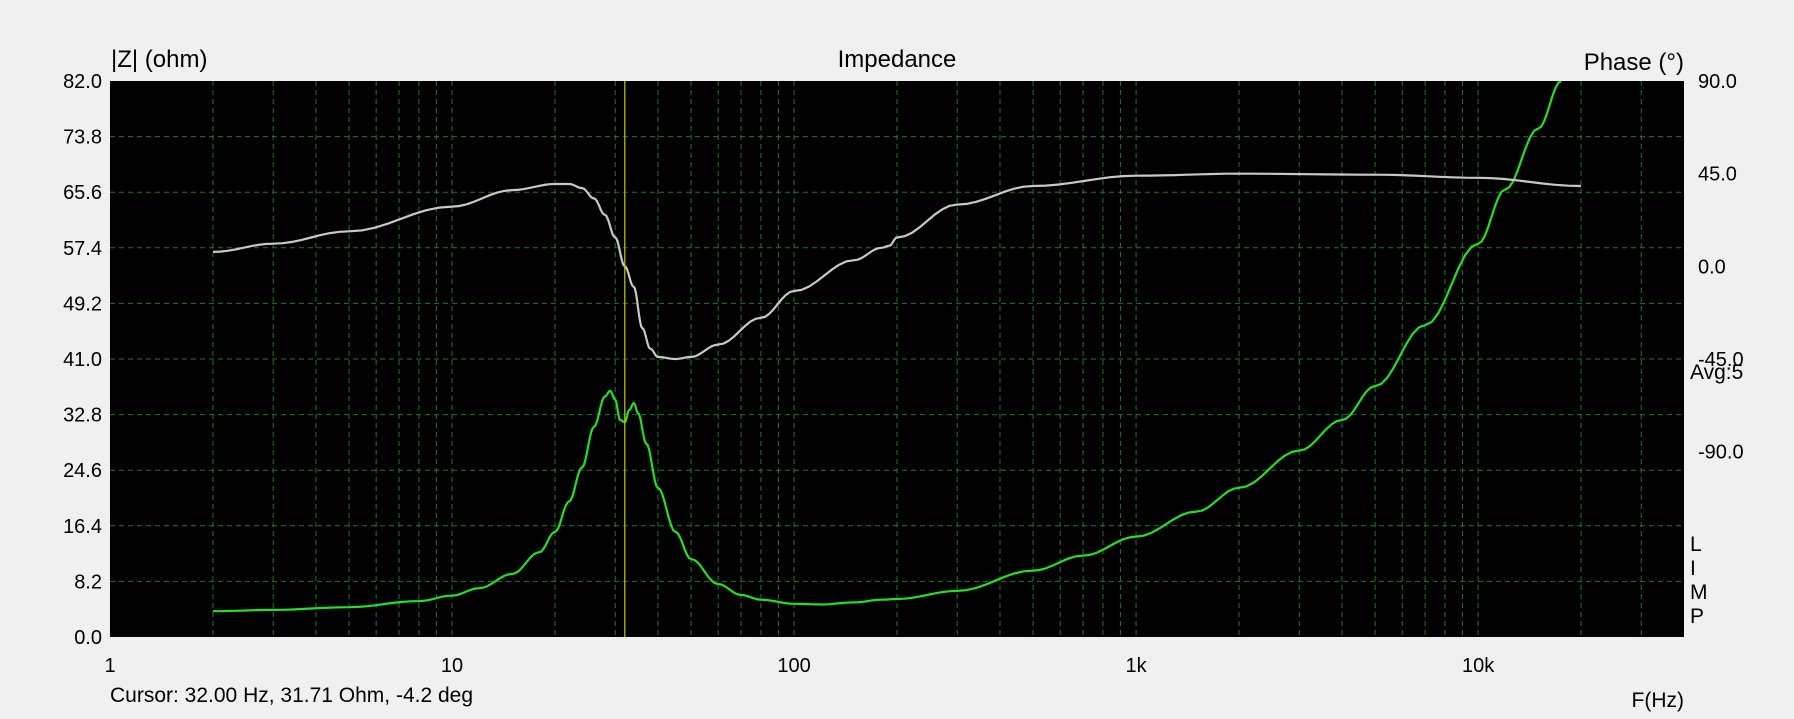 The image size is (1794, 719). Describe the element at coordinates (292, 695) in the screenshot. I see `cursor-readout: Cursor: 32.00 Hz, 31.71 Ohm, -4.2 deg` at that location.